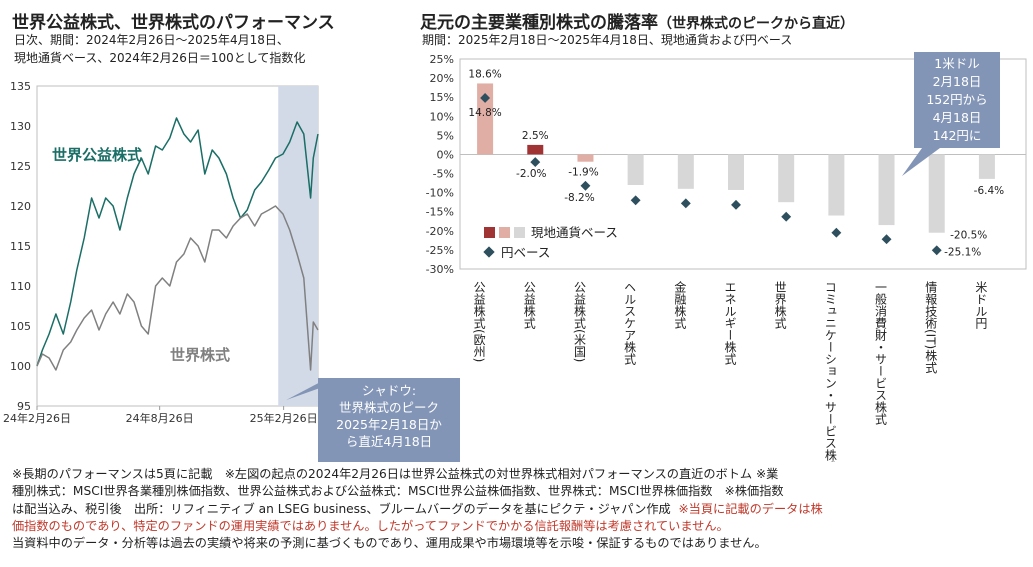  Describe the element at coordinates (583, 173) in the screenshot. I see `data-label-local: -1.9%` at that location.